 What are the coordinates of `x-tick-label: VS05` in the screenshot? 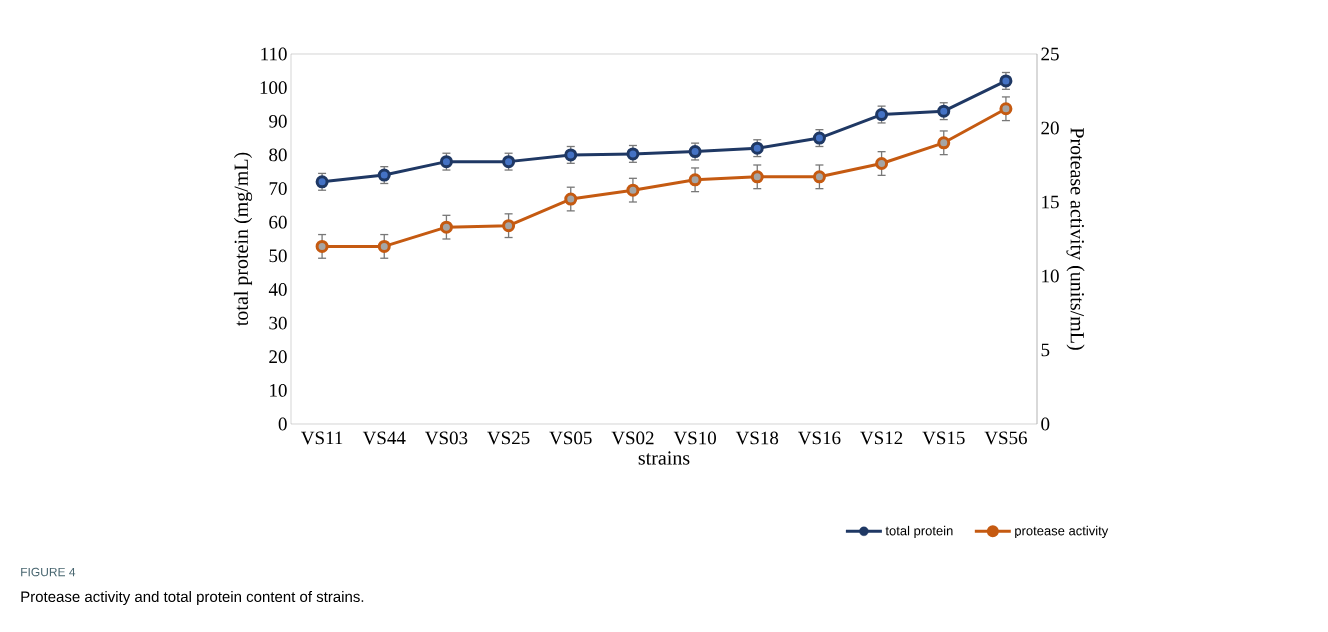 It's located at (570, 438).